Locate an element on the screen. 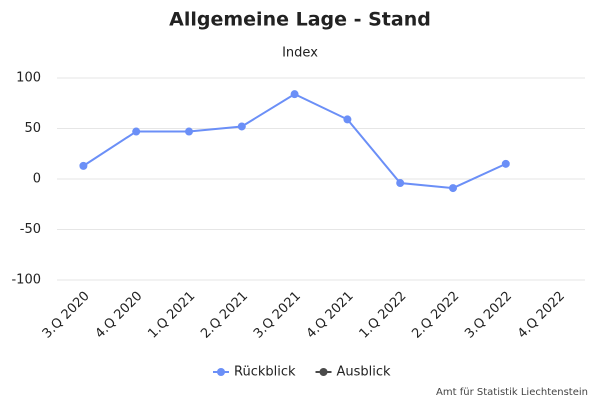 This screenshot has width=600, height=400. y-tick-label: -100 is located at coordinates (26, 280).